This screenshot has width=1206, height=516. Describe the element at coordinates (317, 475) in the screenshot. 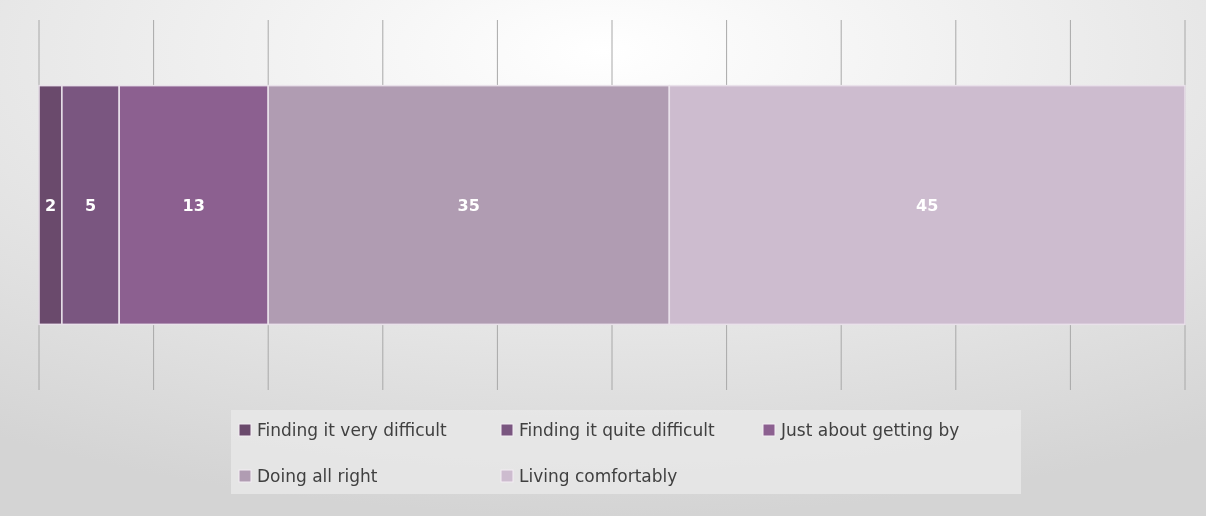

I see `legend-label: Doing all right` at that location.